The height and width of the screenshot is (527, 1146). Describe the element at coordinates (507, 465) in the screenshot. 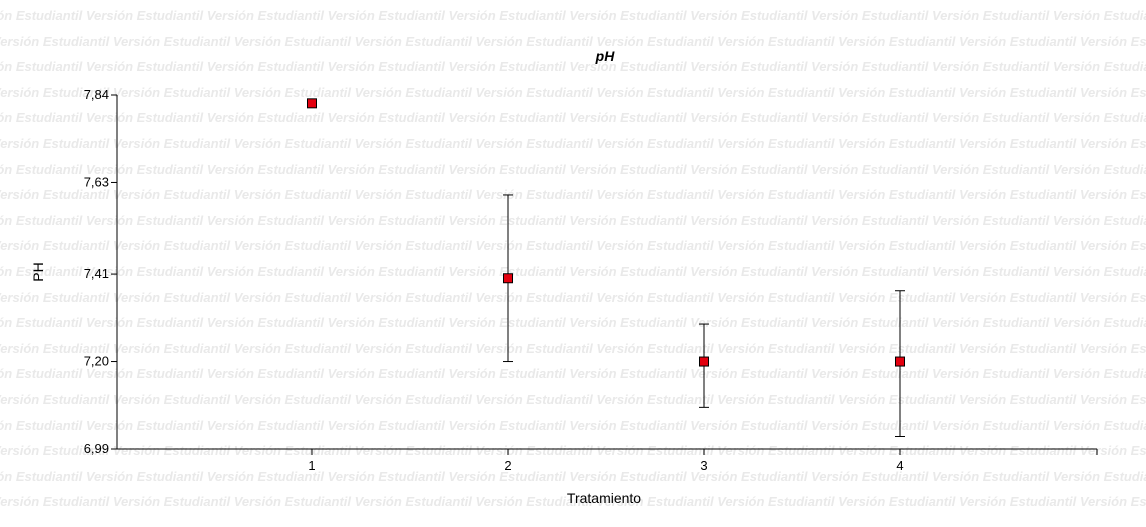

I see `x-tick-label: 2` at that location.